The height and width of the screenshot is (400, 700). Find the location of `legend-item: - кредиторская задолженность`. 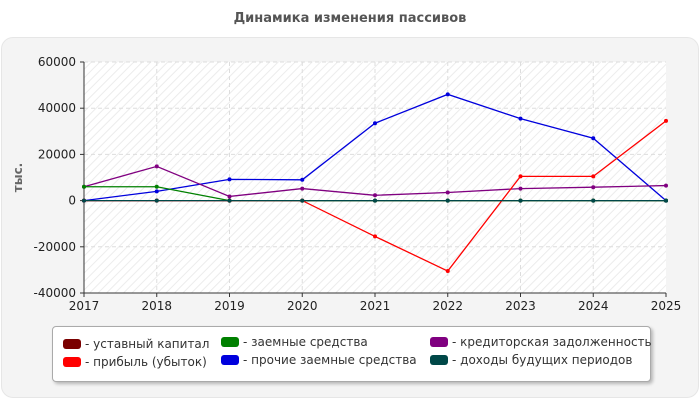

legend-item: - кредиторская задолженность is located at coordinates (541, 342).